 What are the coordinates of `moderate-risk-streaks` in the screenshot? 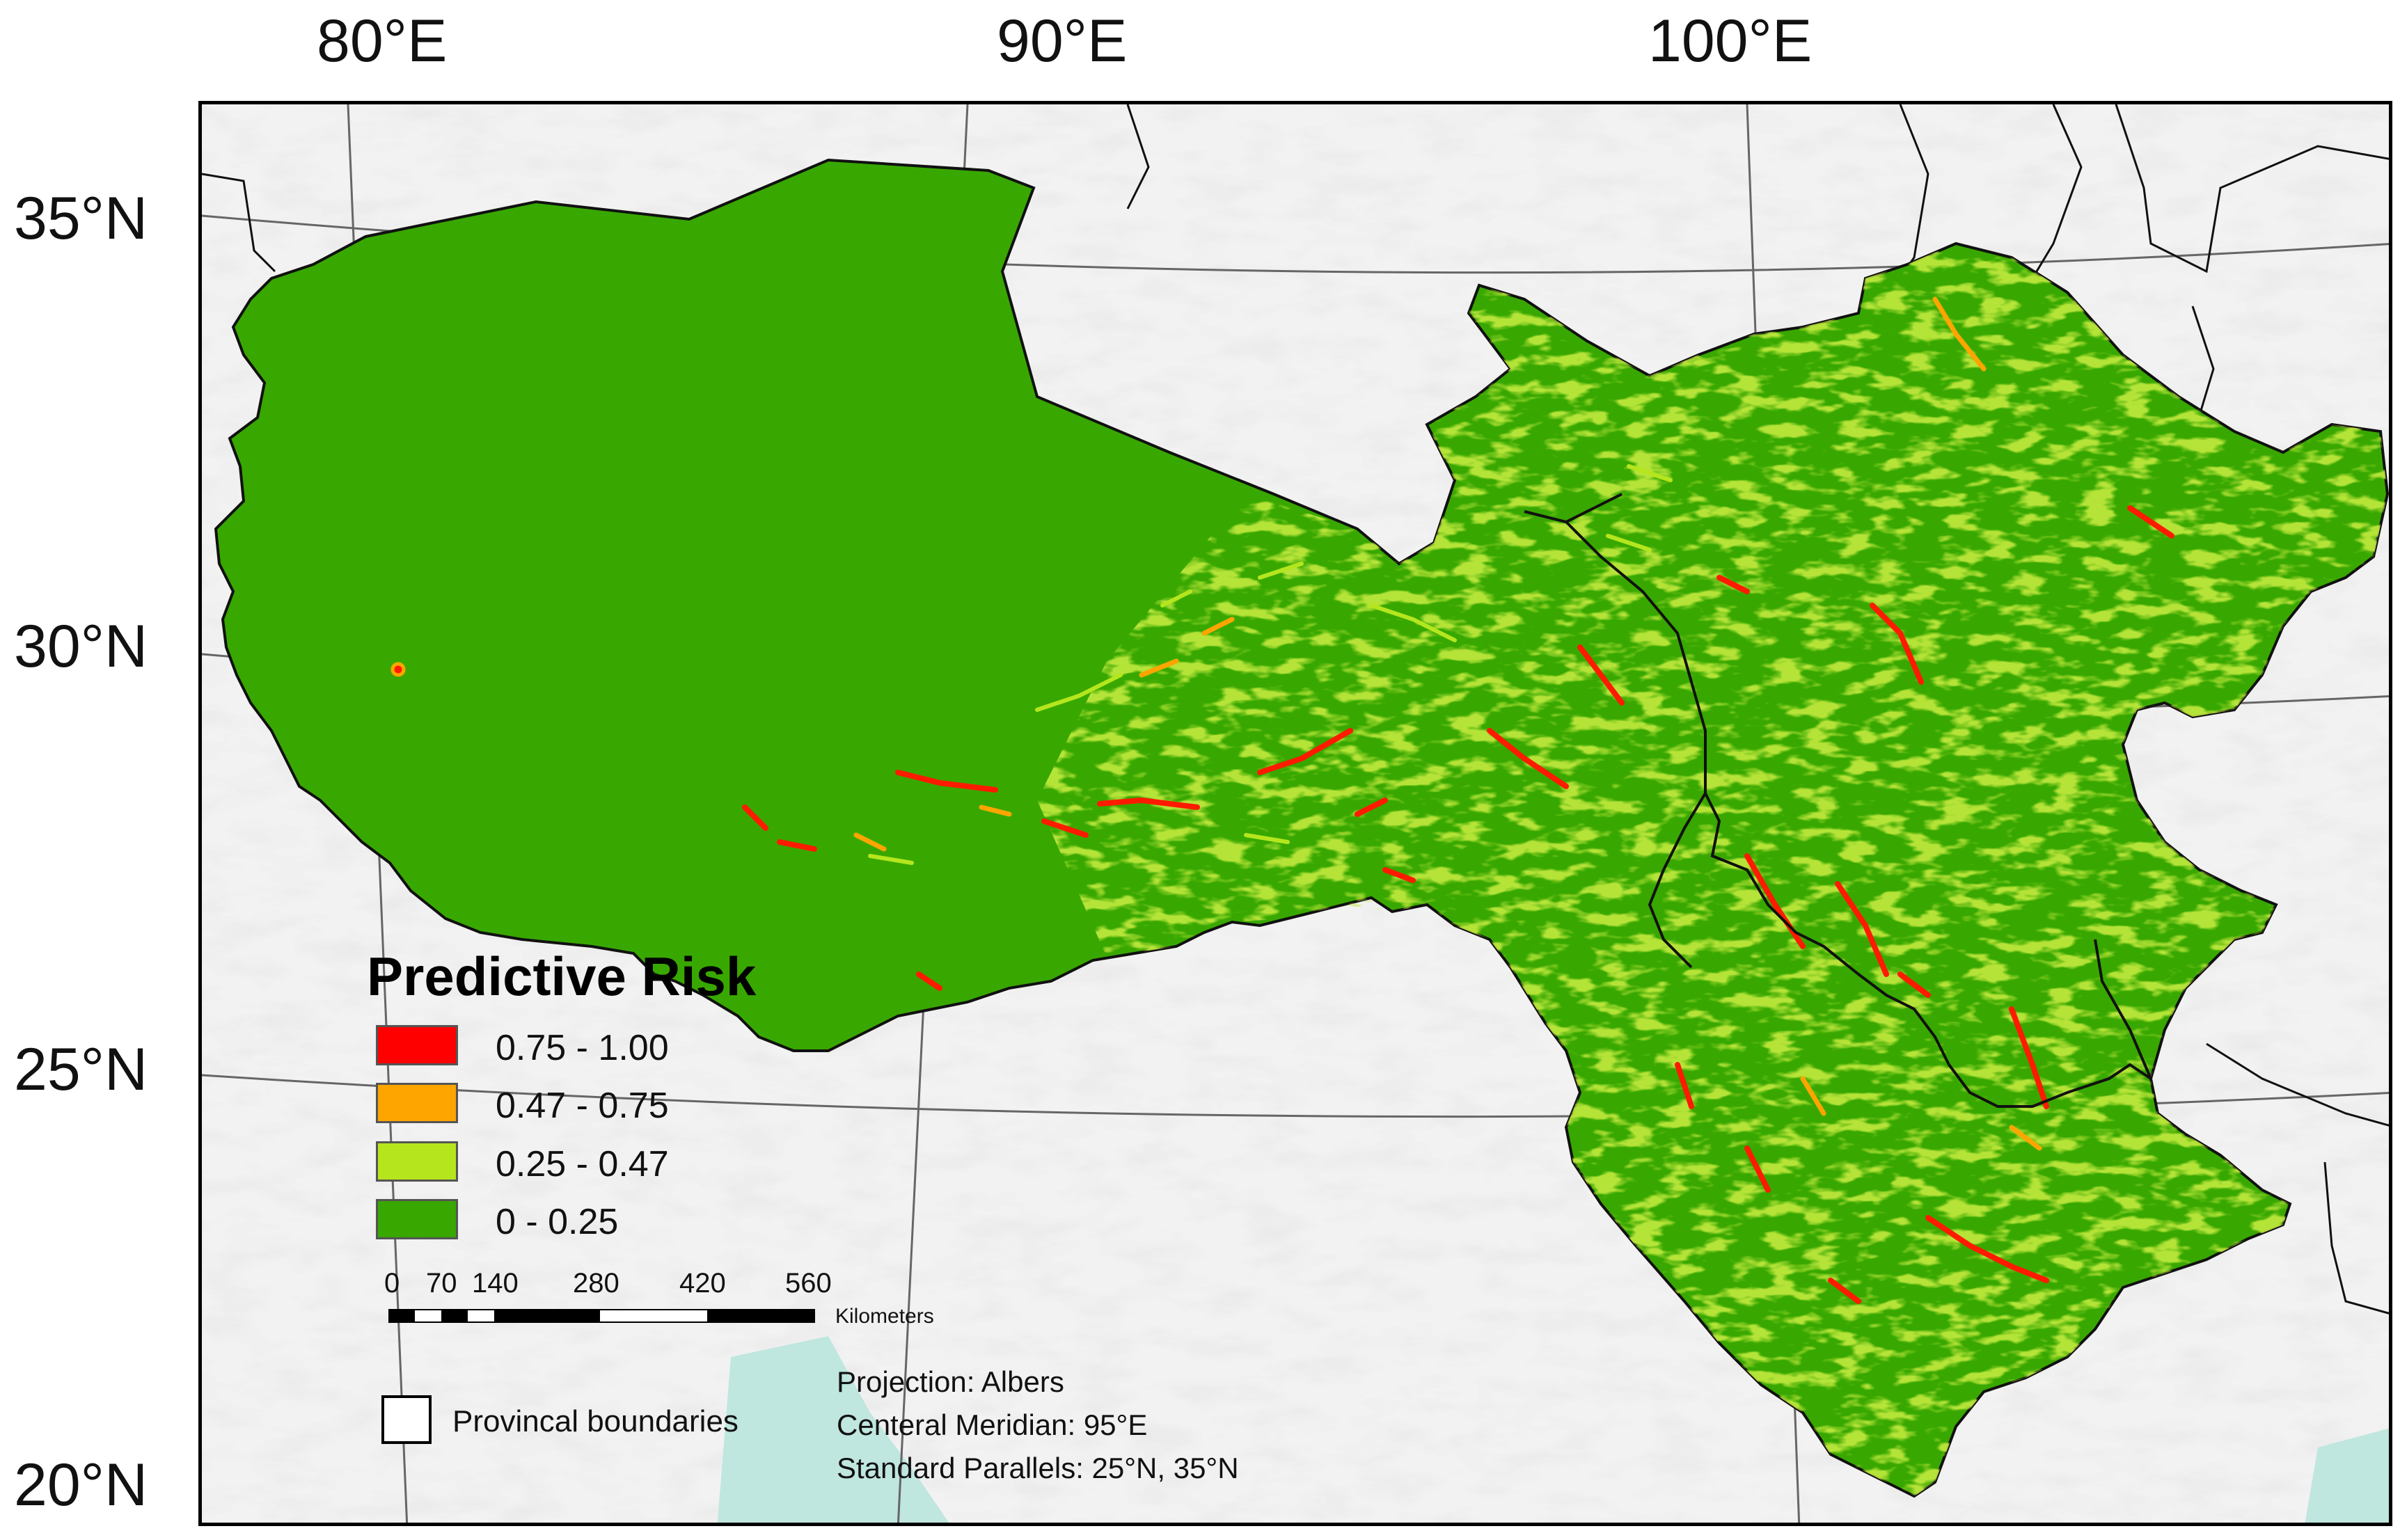 It's located at (1270, 665).